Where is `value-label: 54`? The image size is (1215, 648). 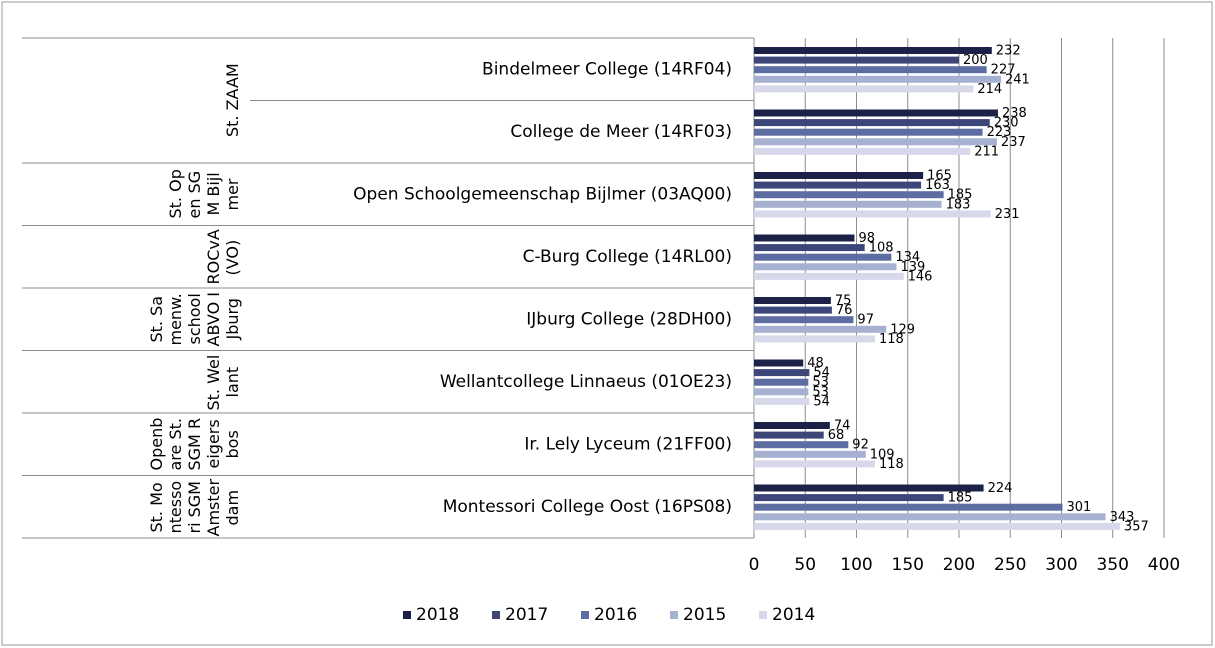 value-label: 54 is located at coordinates (821, 373).